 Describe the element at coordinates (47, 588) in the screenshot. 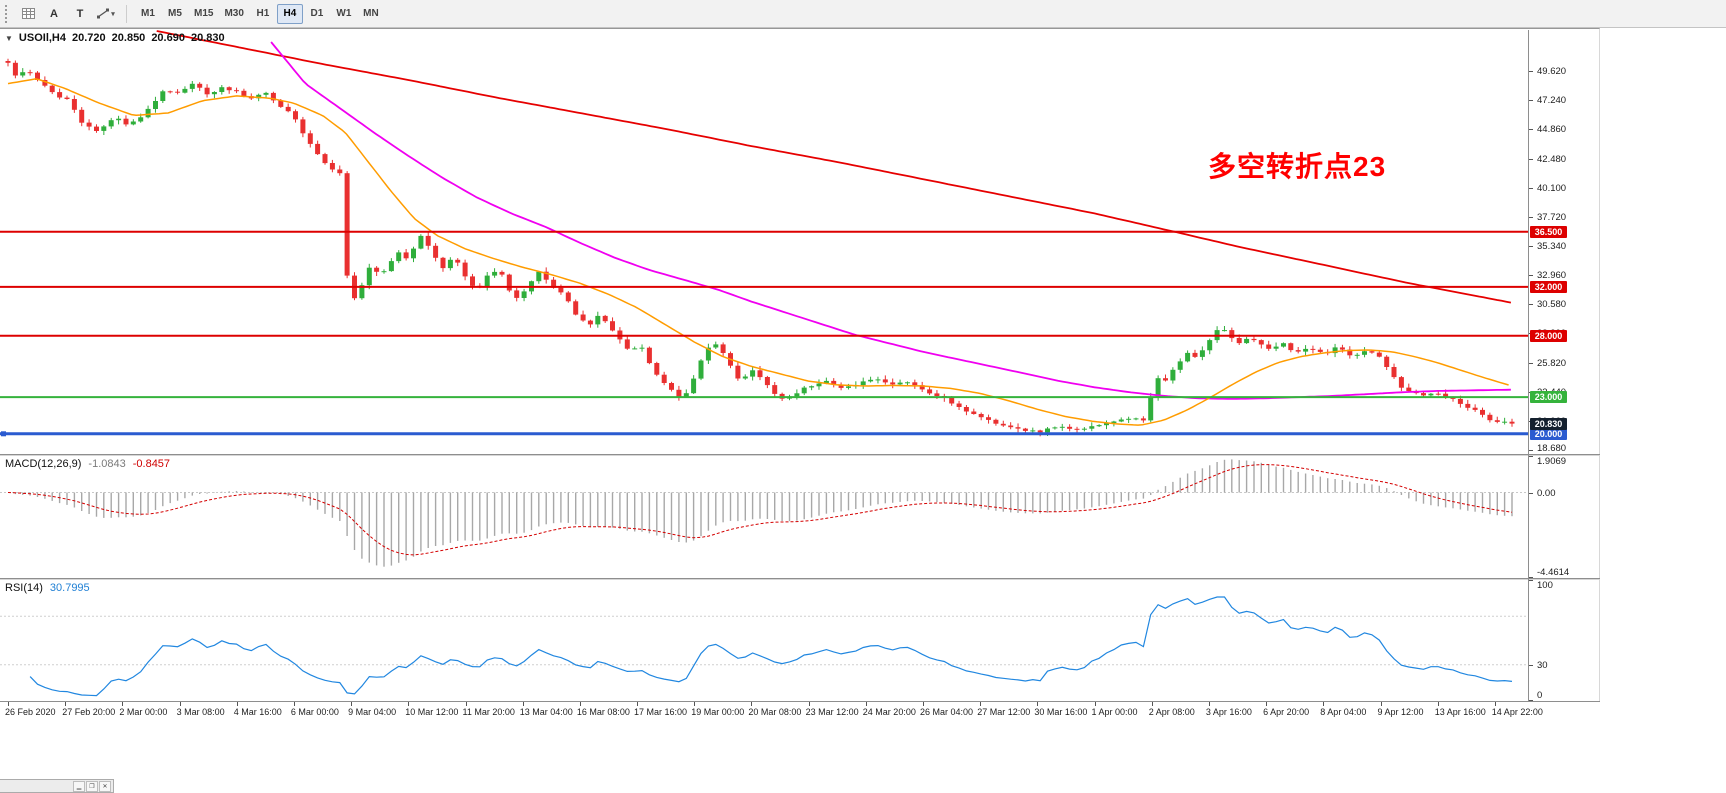

I see `rsi-indicator-label: RSI(14) 30.7995` at that location.